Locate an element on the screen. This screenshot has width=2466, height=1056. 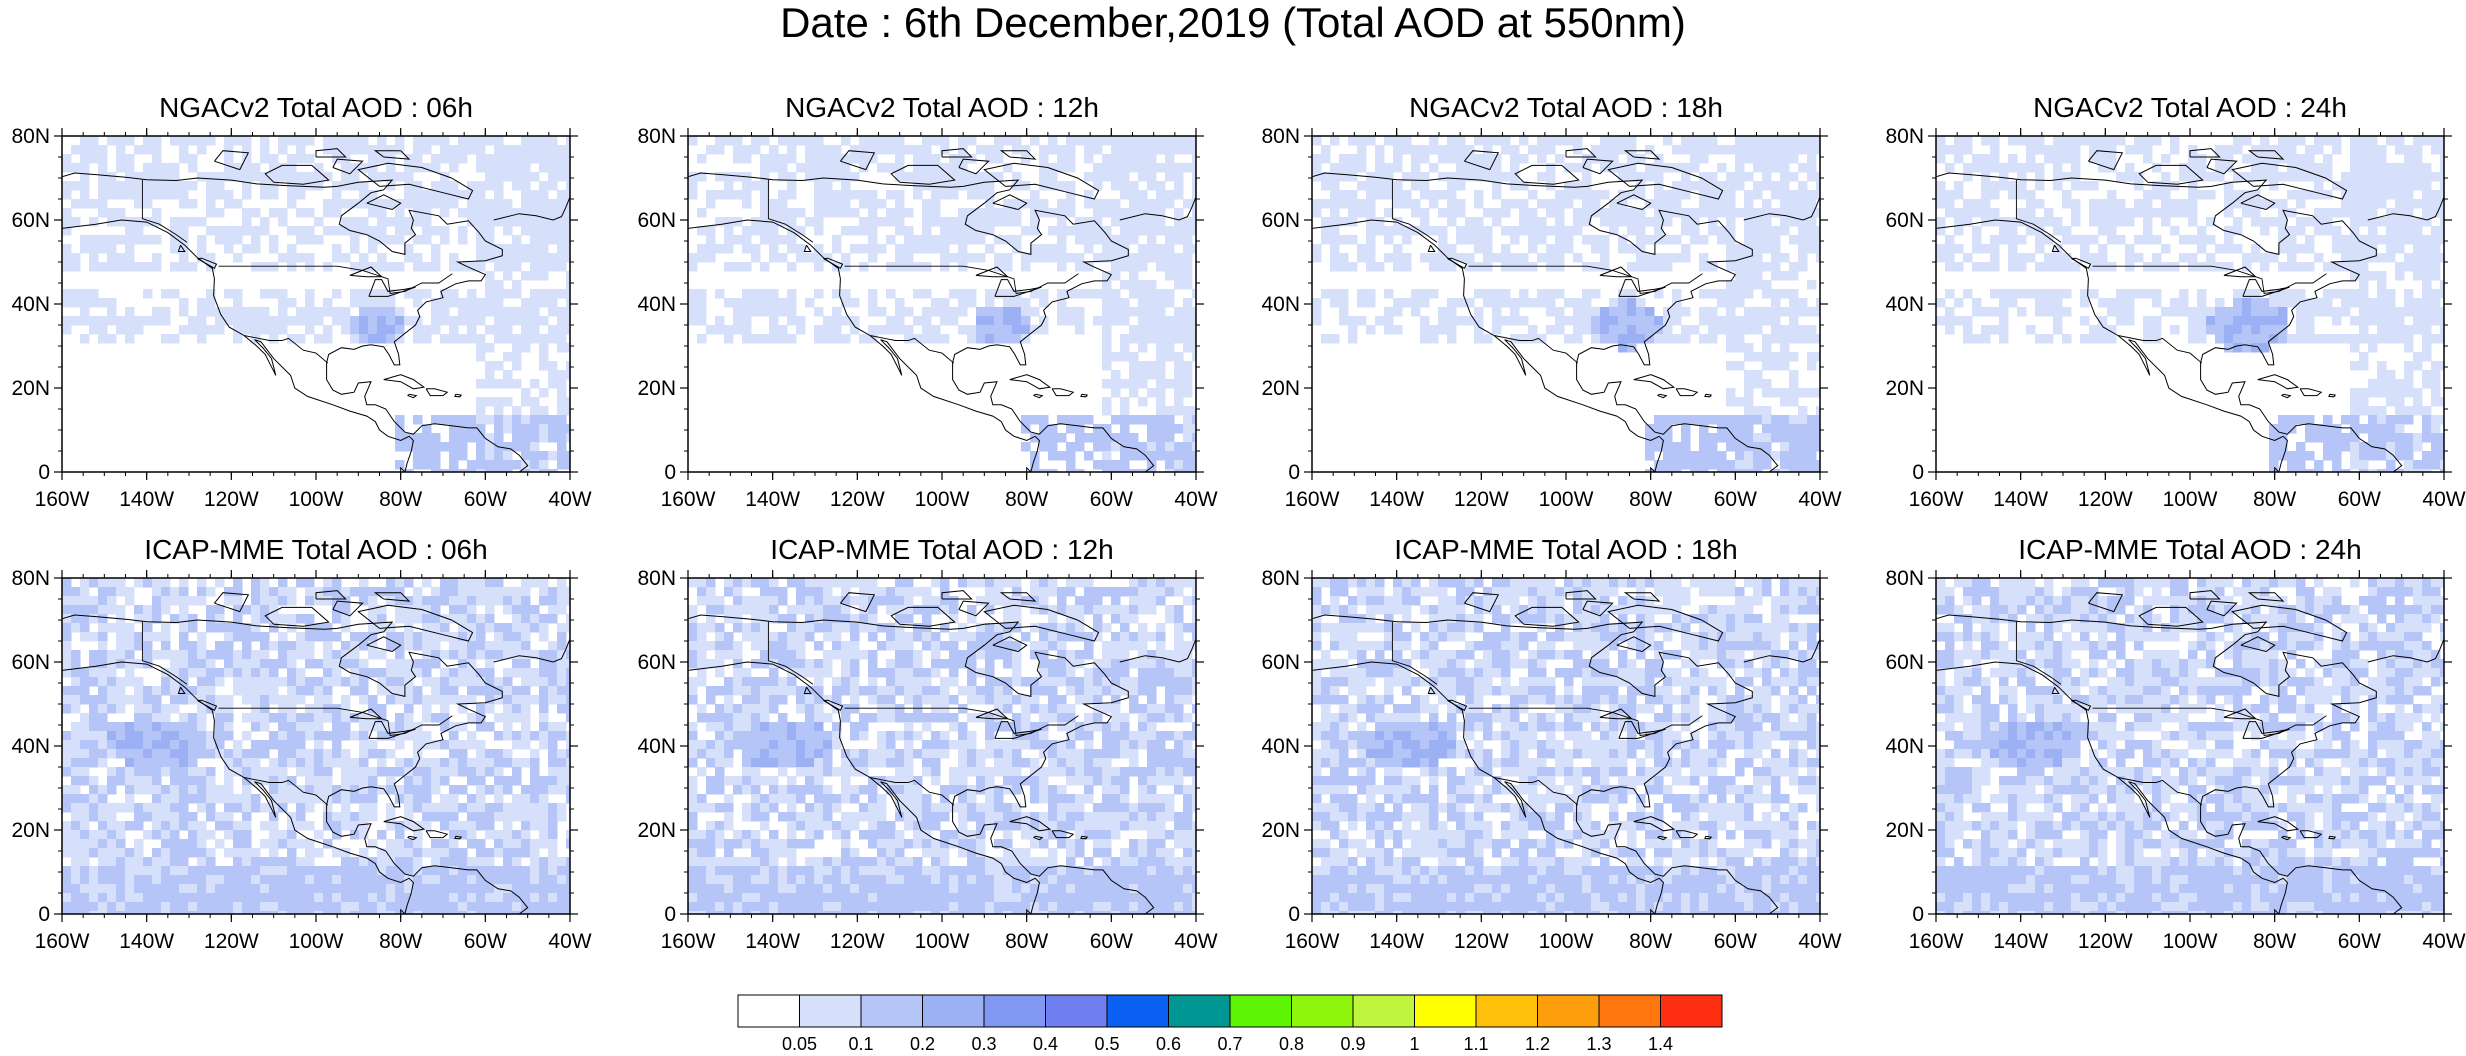
lat-tick-label: 0 is located at coordinates (1294, 472).